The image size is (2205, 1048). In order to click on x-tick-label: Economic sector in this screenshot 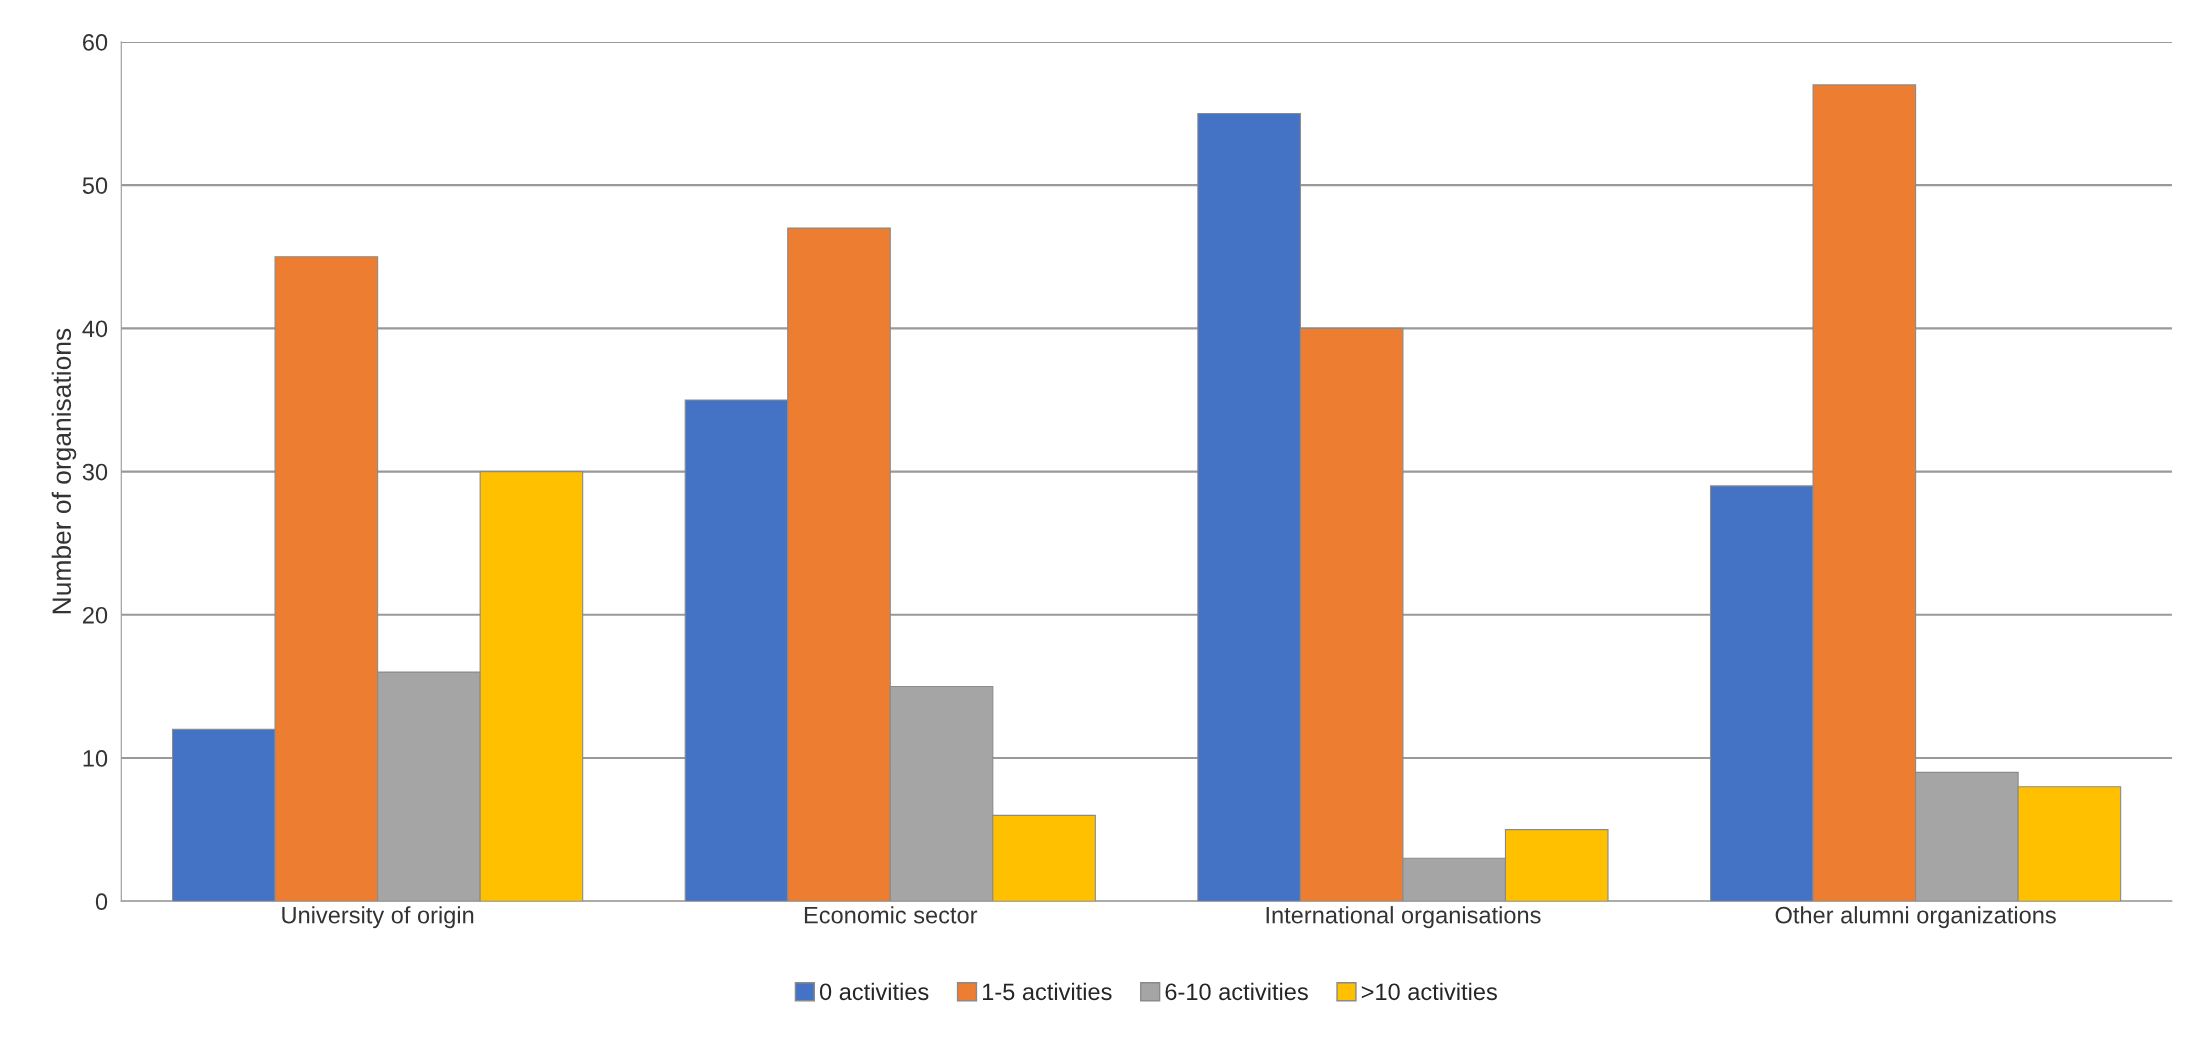, I will do `click(891, 915)`.